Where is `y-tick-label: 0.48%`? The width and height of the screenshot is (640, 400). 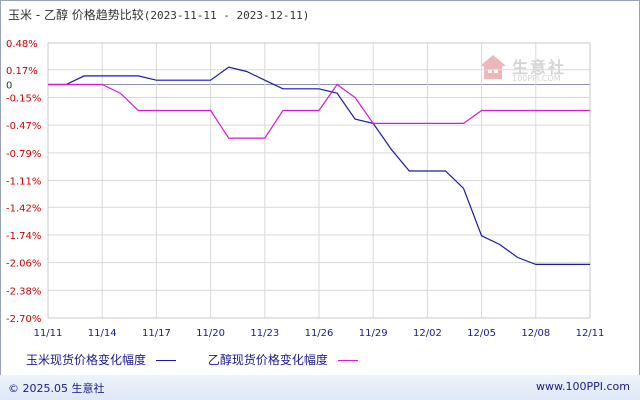 y-tick-label: 0.48% is located at coordinates (22, 44).